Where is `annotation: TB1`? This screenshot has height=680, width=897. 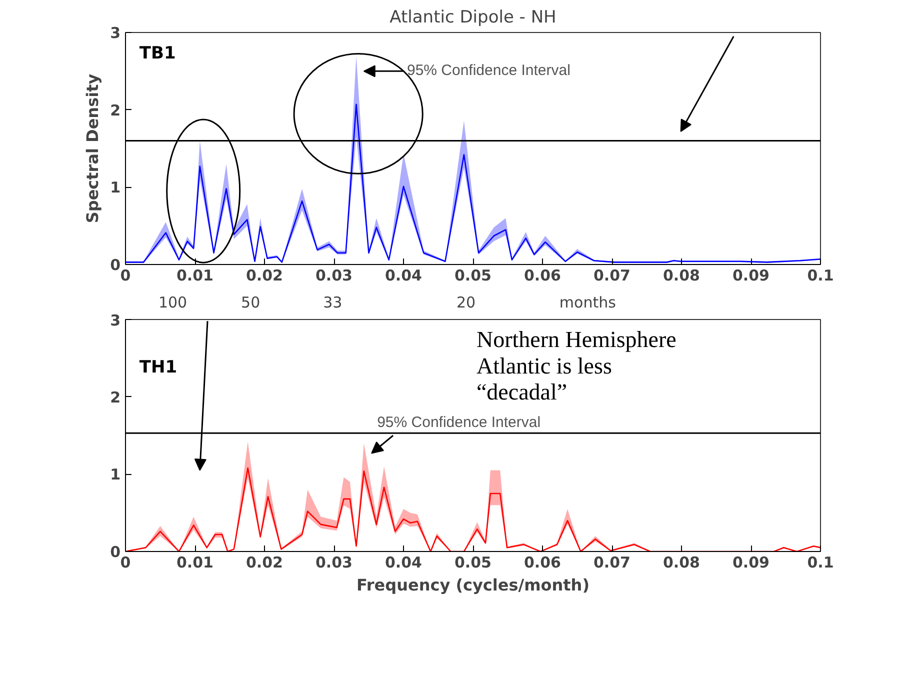 annotation: TB1 is located at coordinates (157, 53).